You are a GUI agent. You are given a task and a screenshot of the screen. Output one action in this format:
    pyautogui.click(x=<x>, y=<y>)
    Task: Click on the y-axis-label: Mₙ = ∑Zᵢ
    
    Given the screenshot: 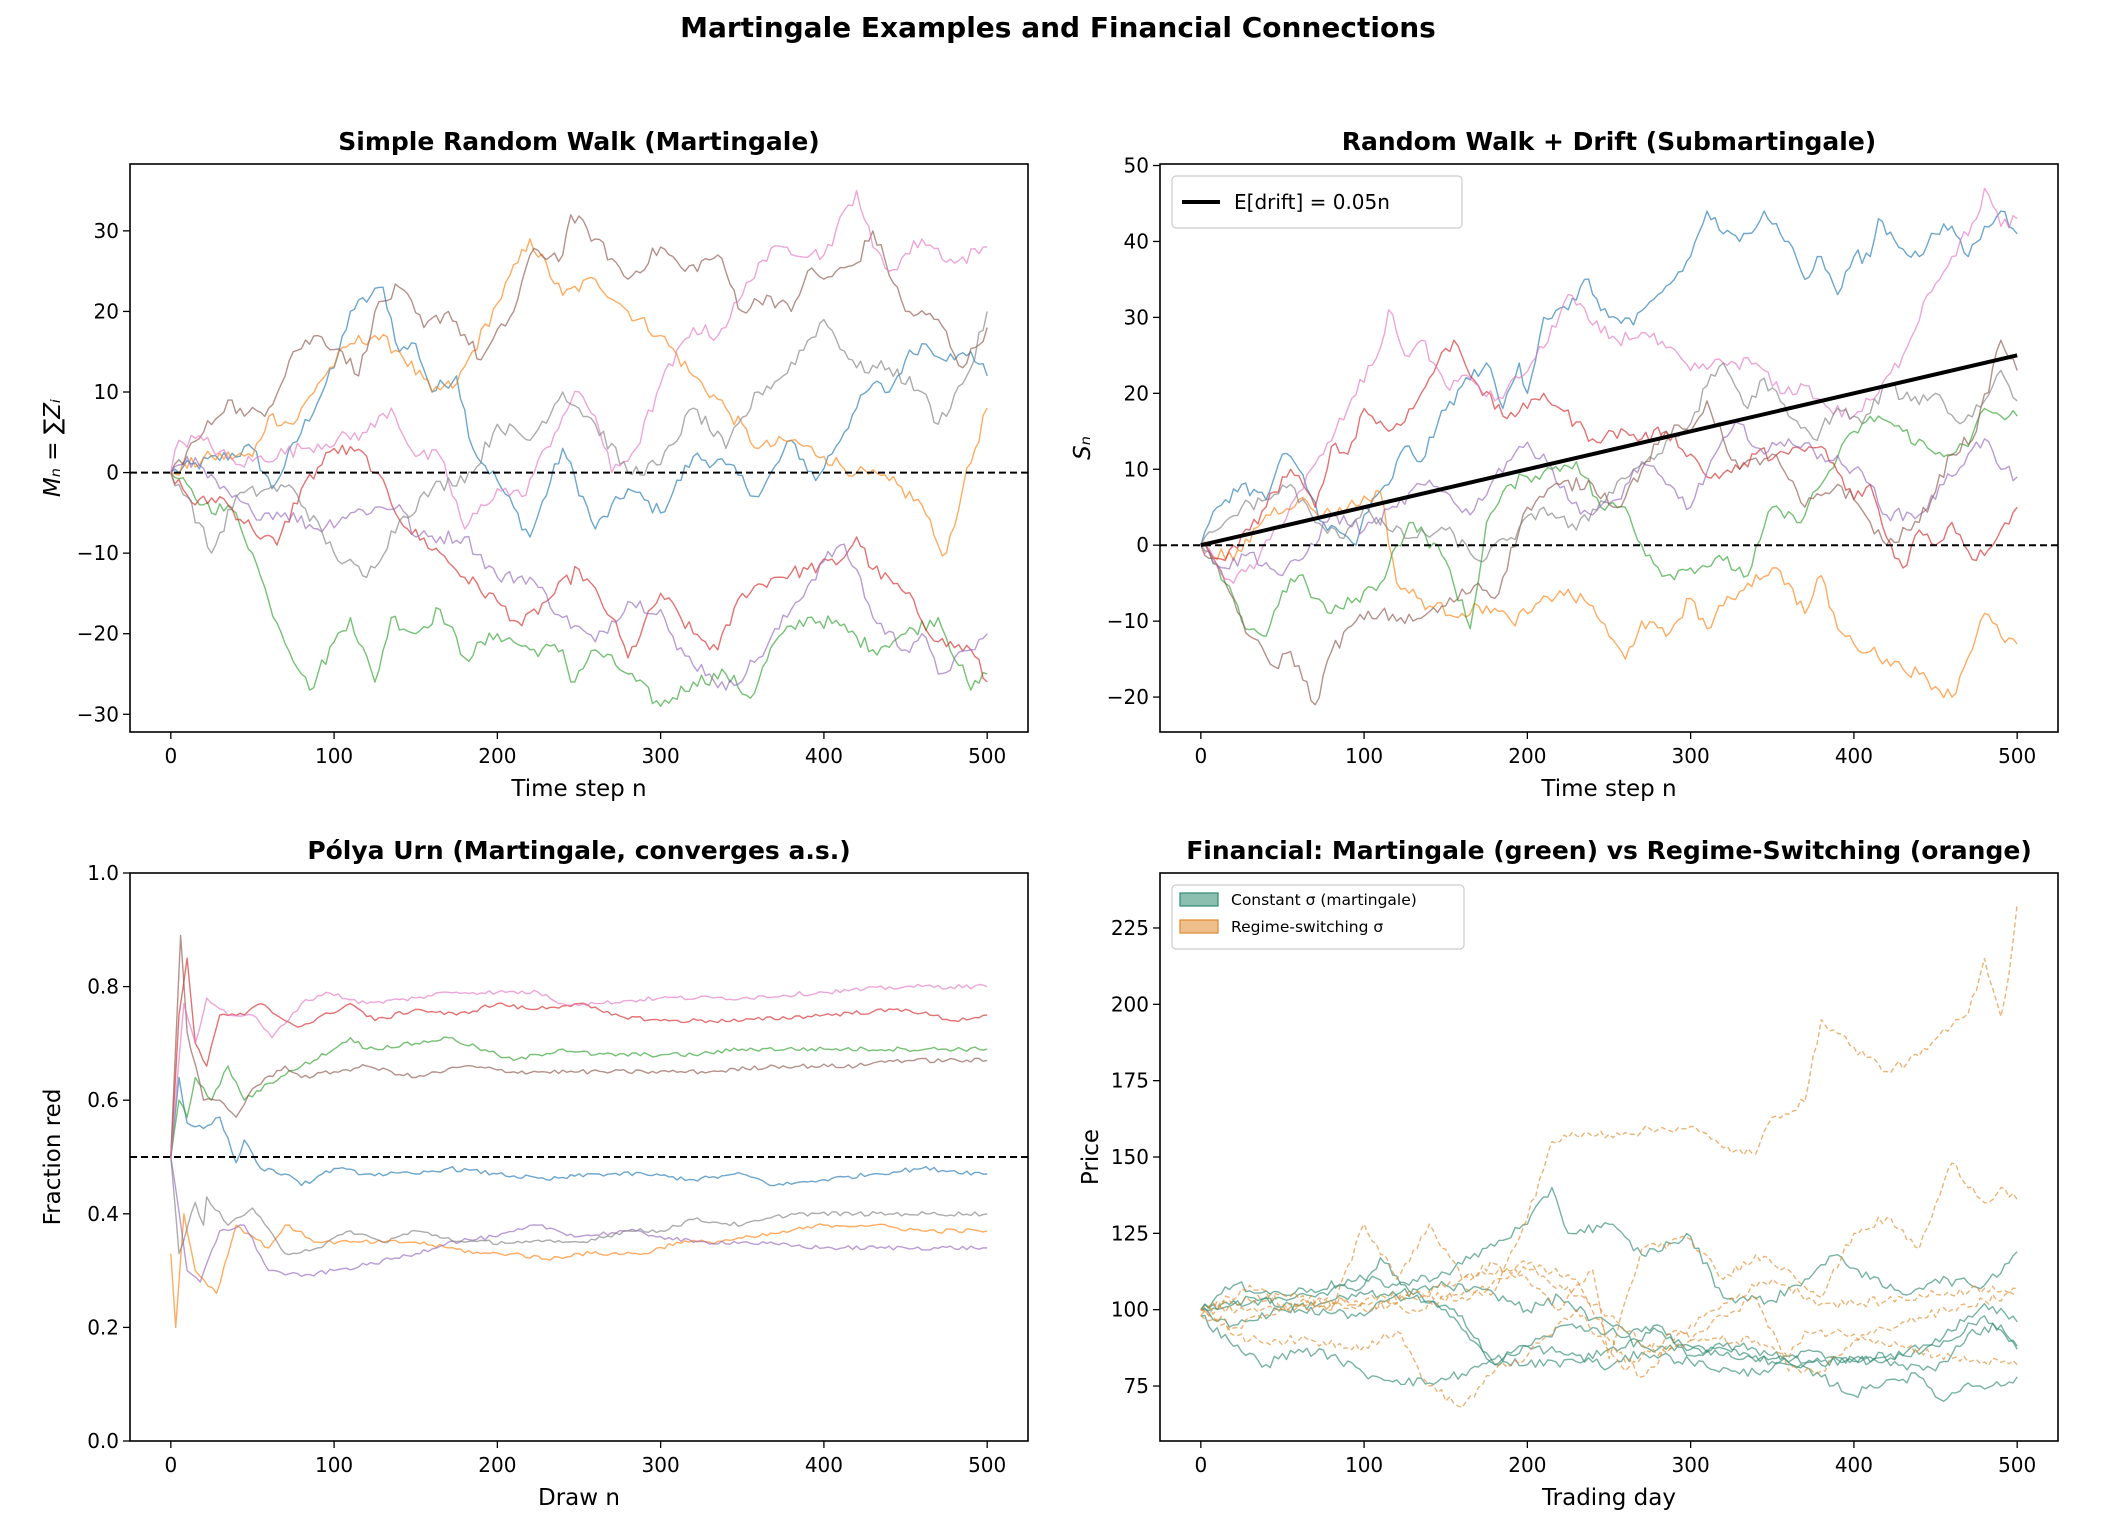 What is the action you would take?
    pyautogui.click(x=53, y=448)
    